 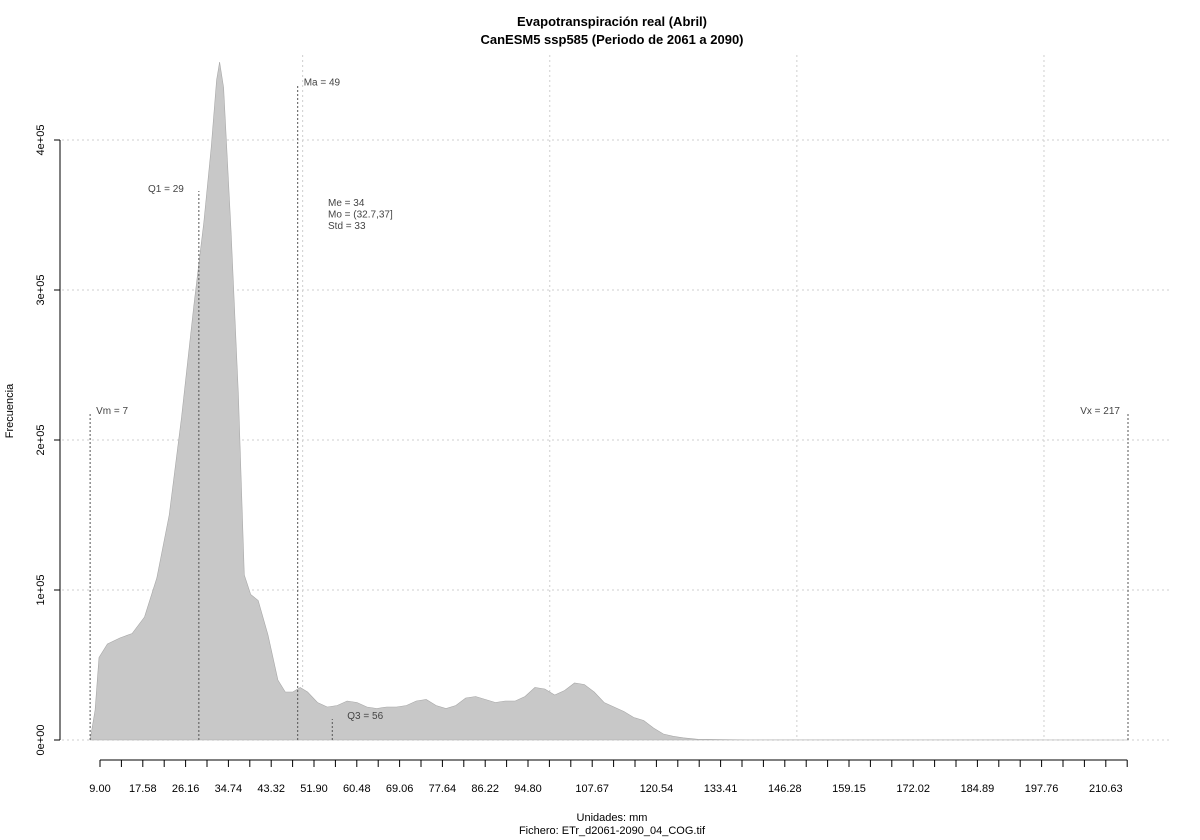 I want to click on x-tick-label: 184.89, so click(x=978, y=789).